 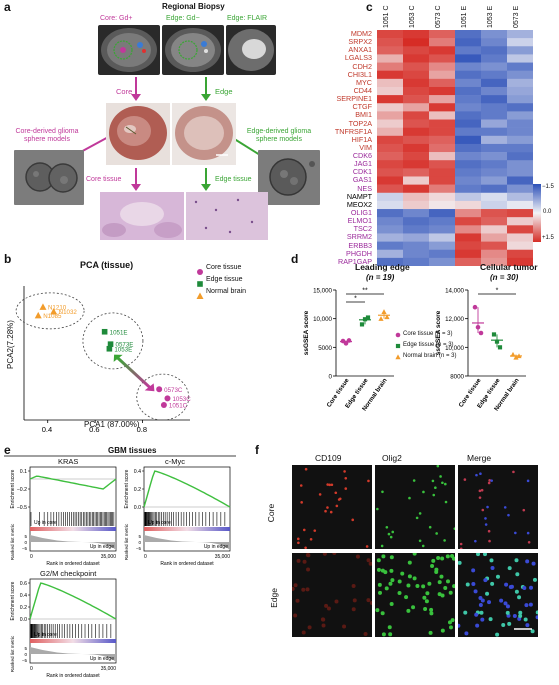 What do you see at coordinates (139, 542) in the screenshot?
I see `gsea-sub-tick-label: 0` at bounding box center [139, 542].